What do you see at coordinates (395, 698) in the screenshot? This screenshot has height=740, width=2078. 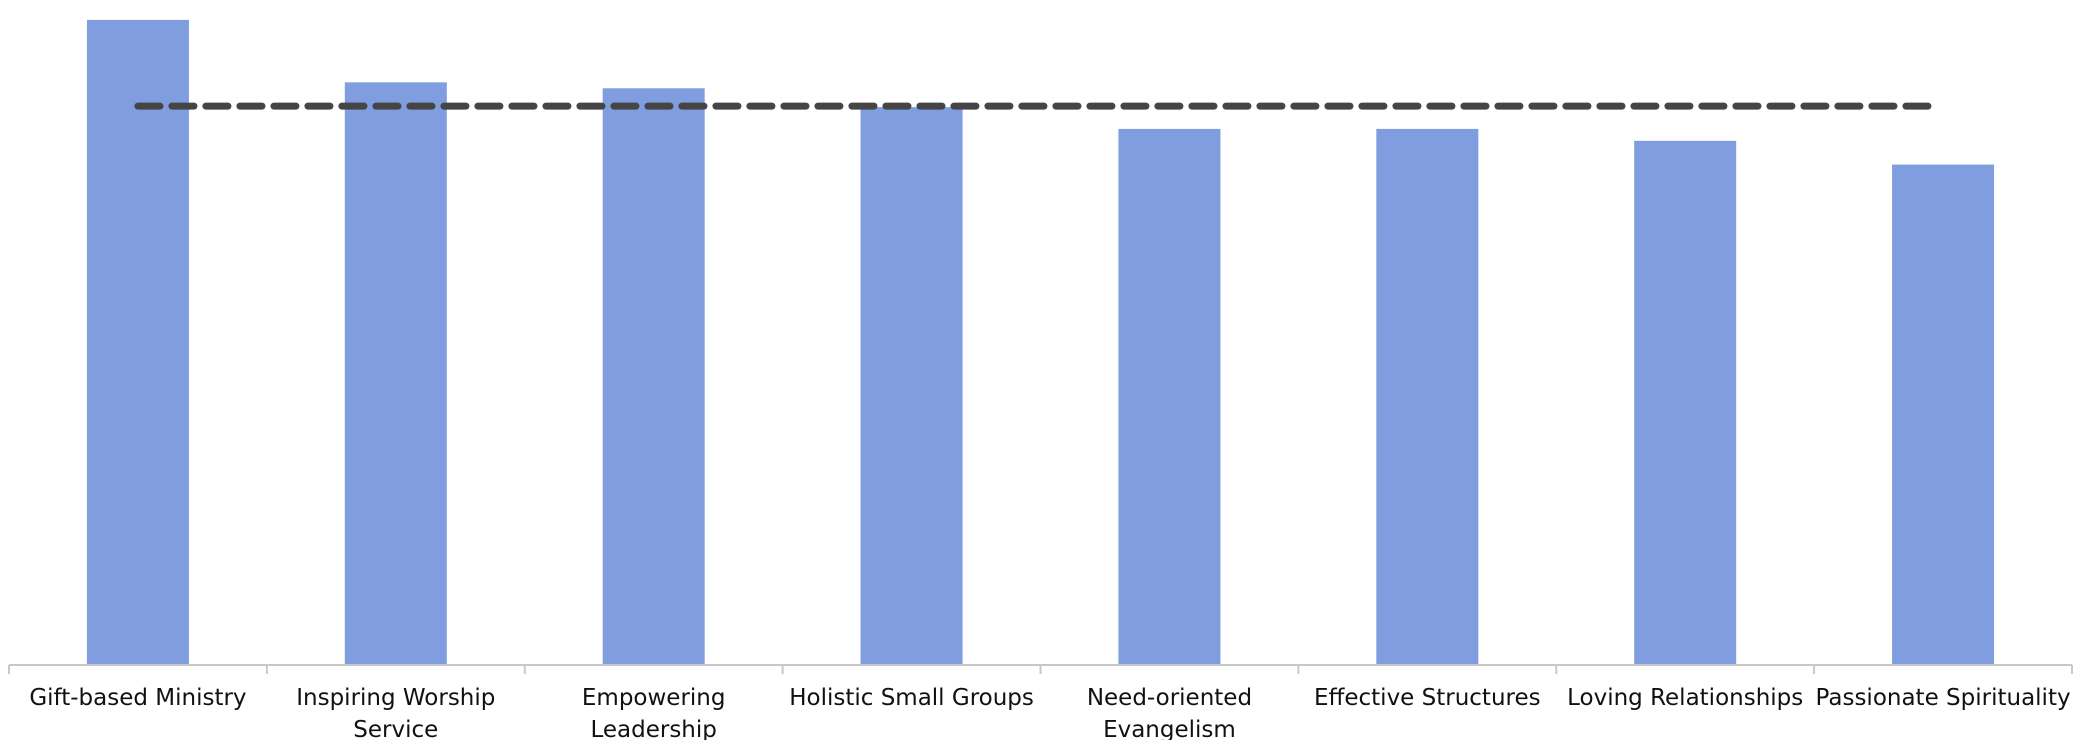 I see `x-tick-label: Inspiring Worship` at bounding box center [395, 698].